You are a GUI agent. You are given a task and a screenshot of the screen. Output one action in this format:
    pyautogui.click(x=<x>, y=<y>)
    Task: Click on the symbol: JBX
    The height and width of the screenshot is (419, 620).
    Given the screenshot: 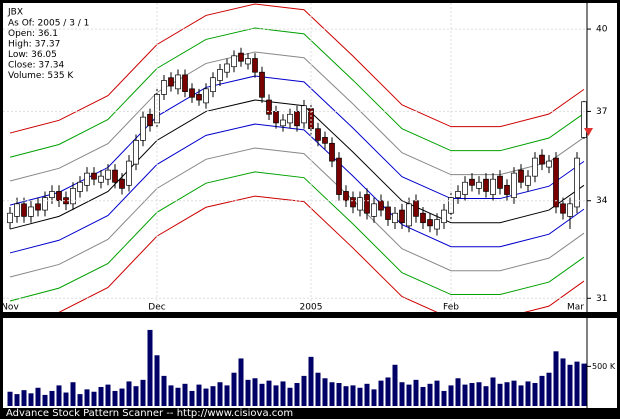 What is the action you would take?
    pyautogui.click(x=15, y=13)
    